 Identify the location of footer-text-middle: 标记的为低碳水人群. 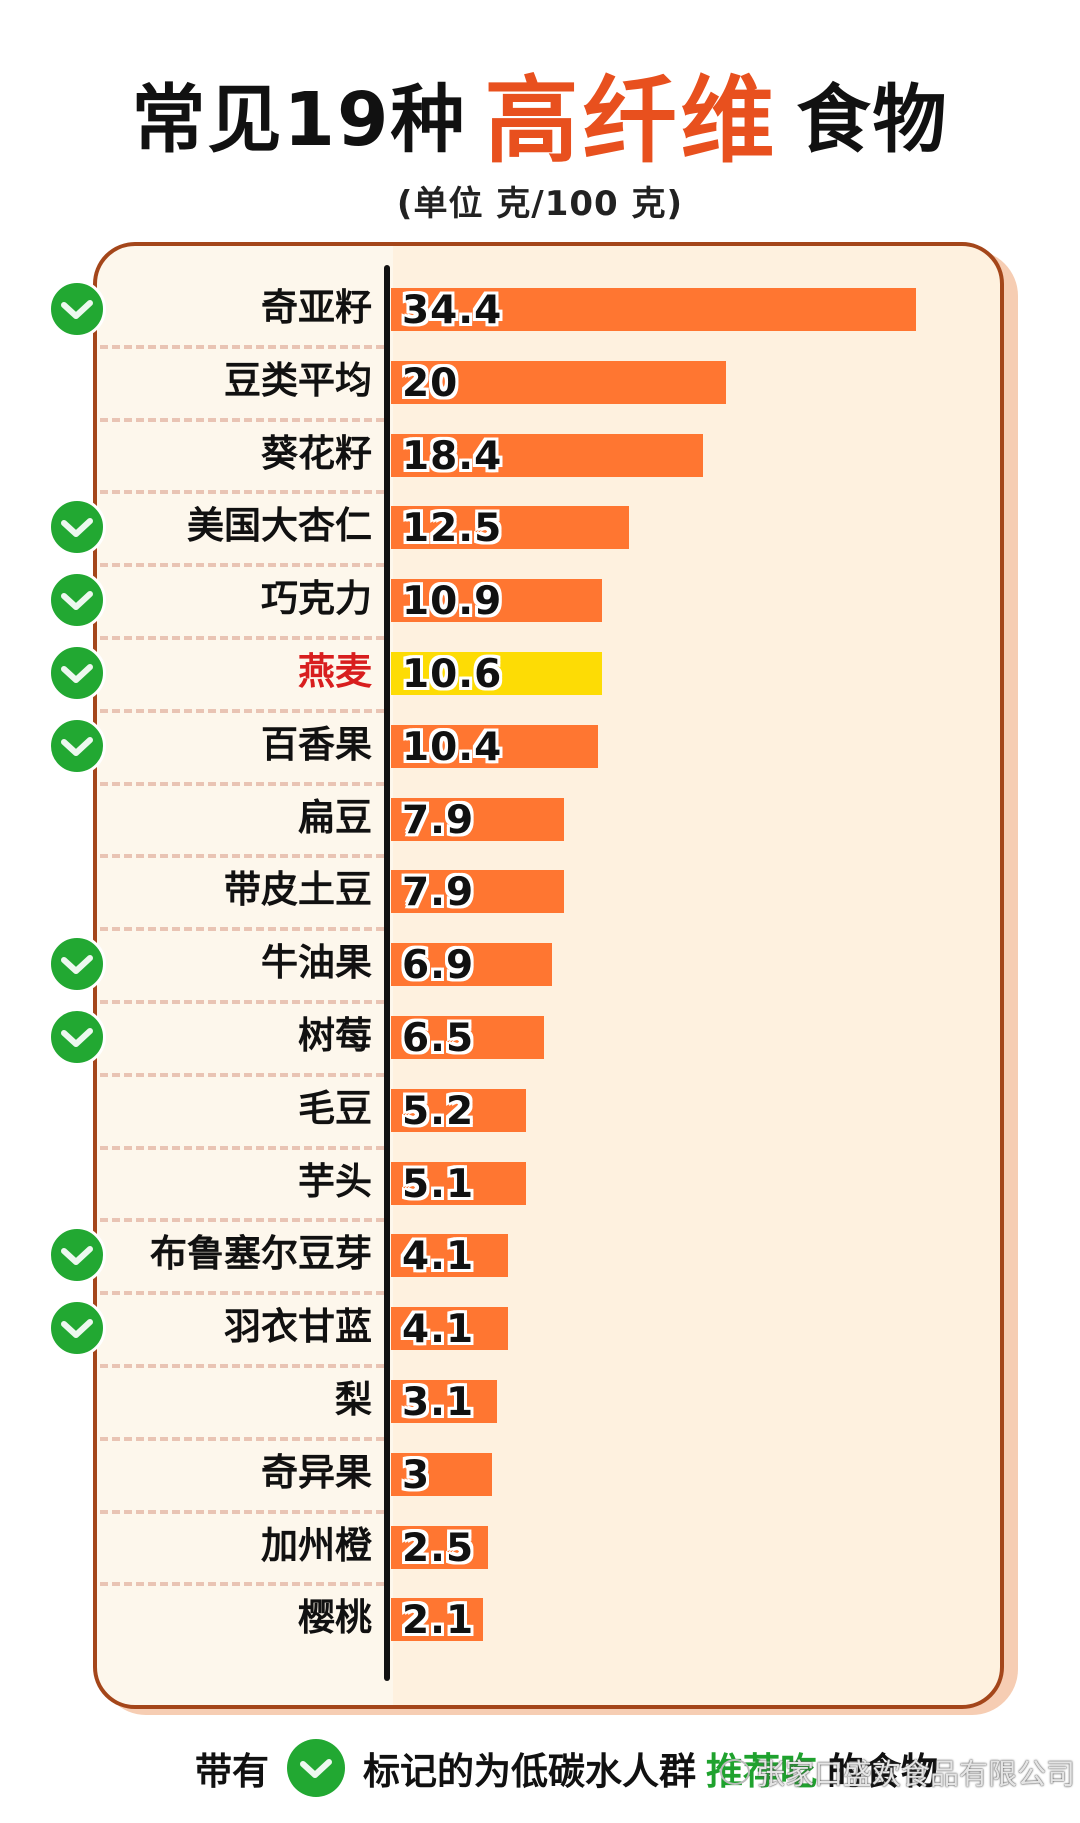
(529, 1771).